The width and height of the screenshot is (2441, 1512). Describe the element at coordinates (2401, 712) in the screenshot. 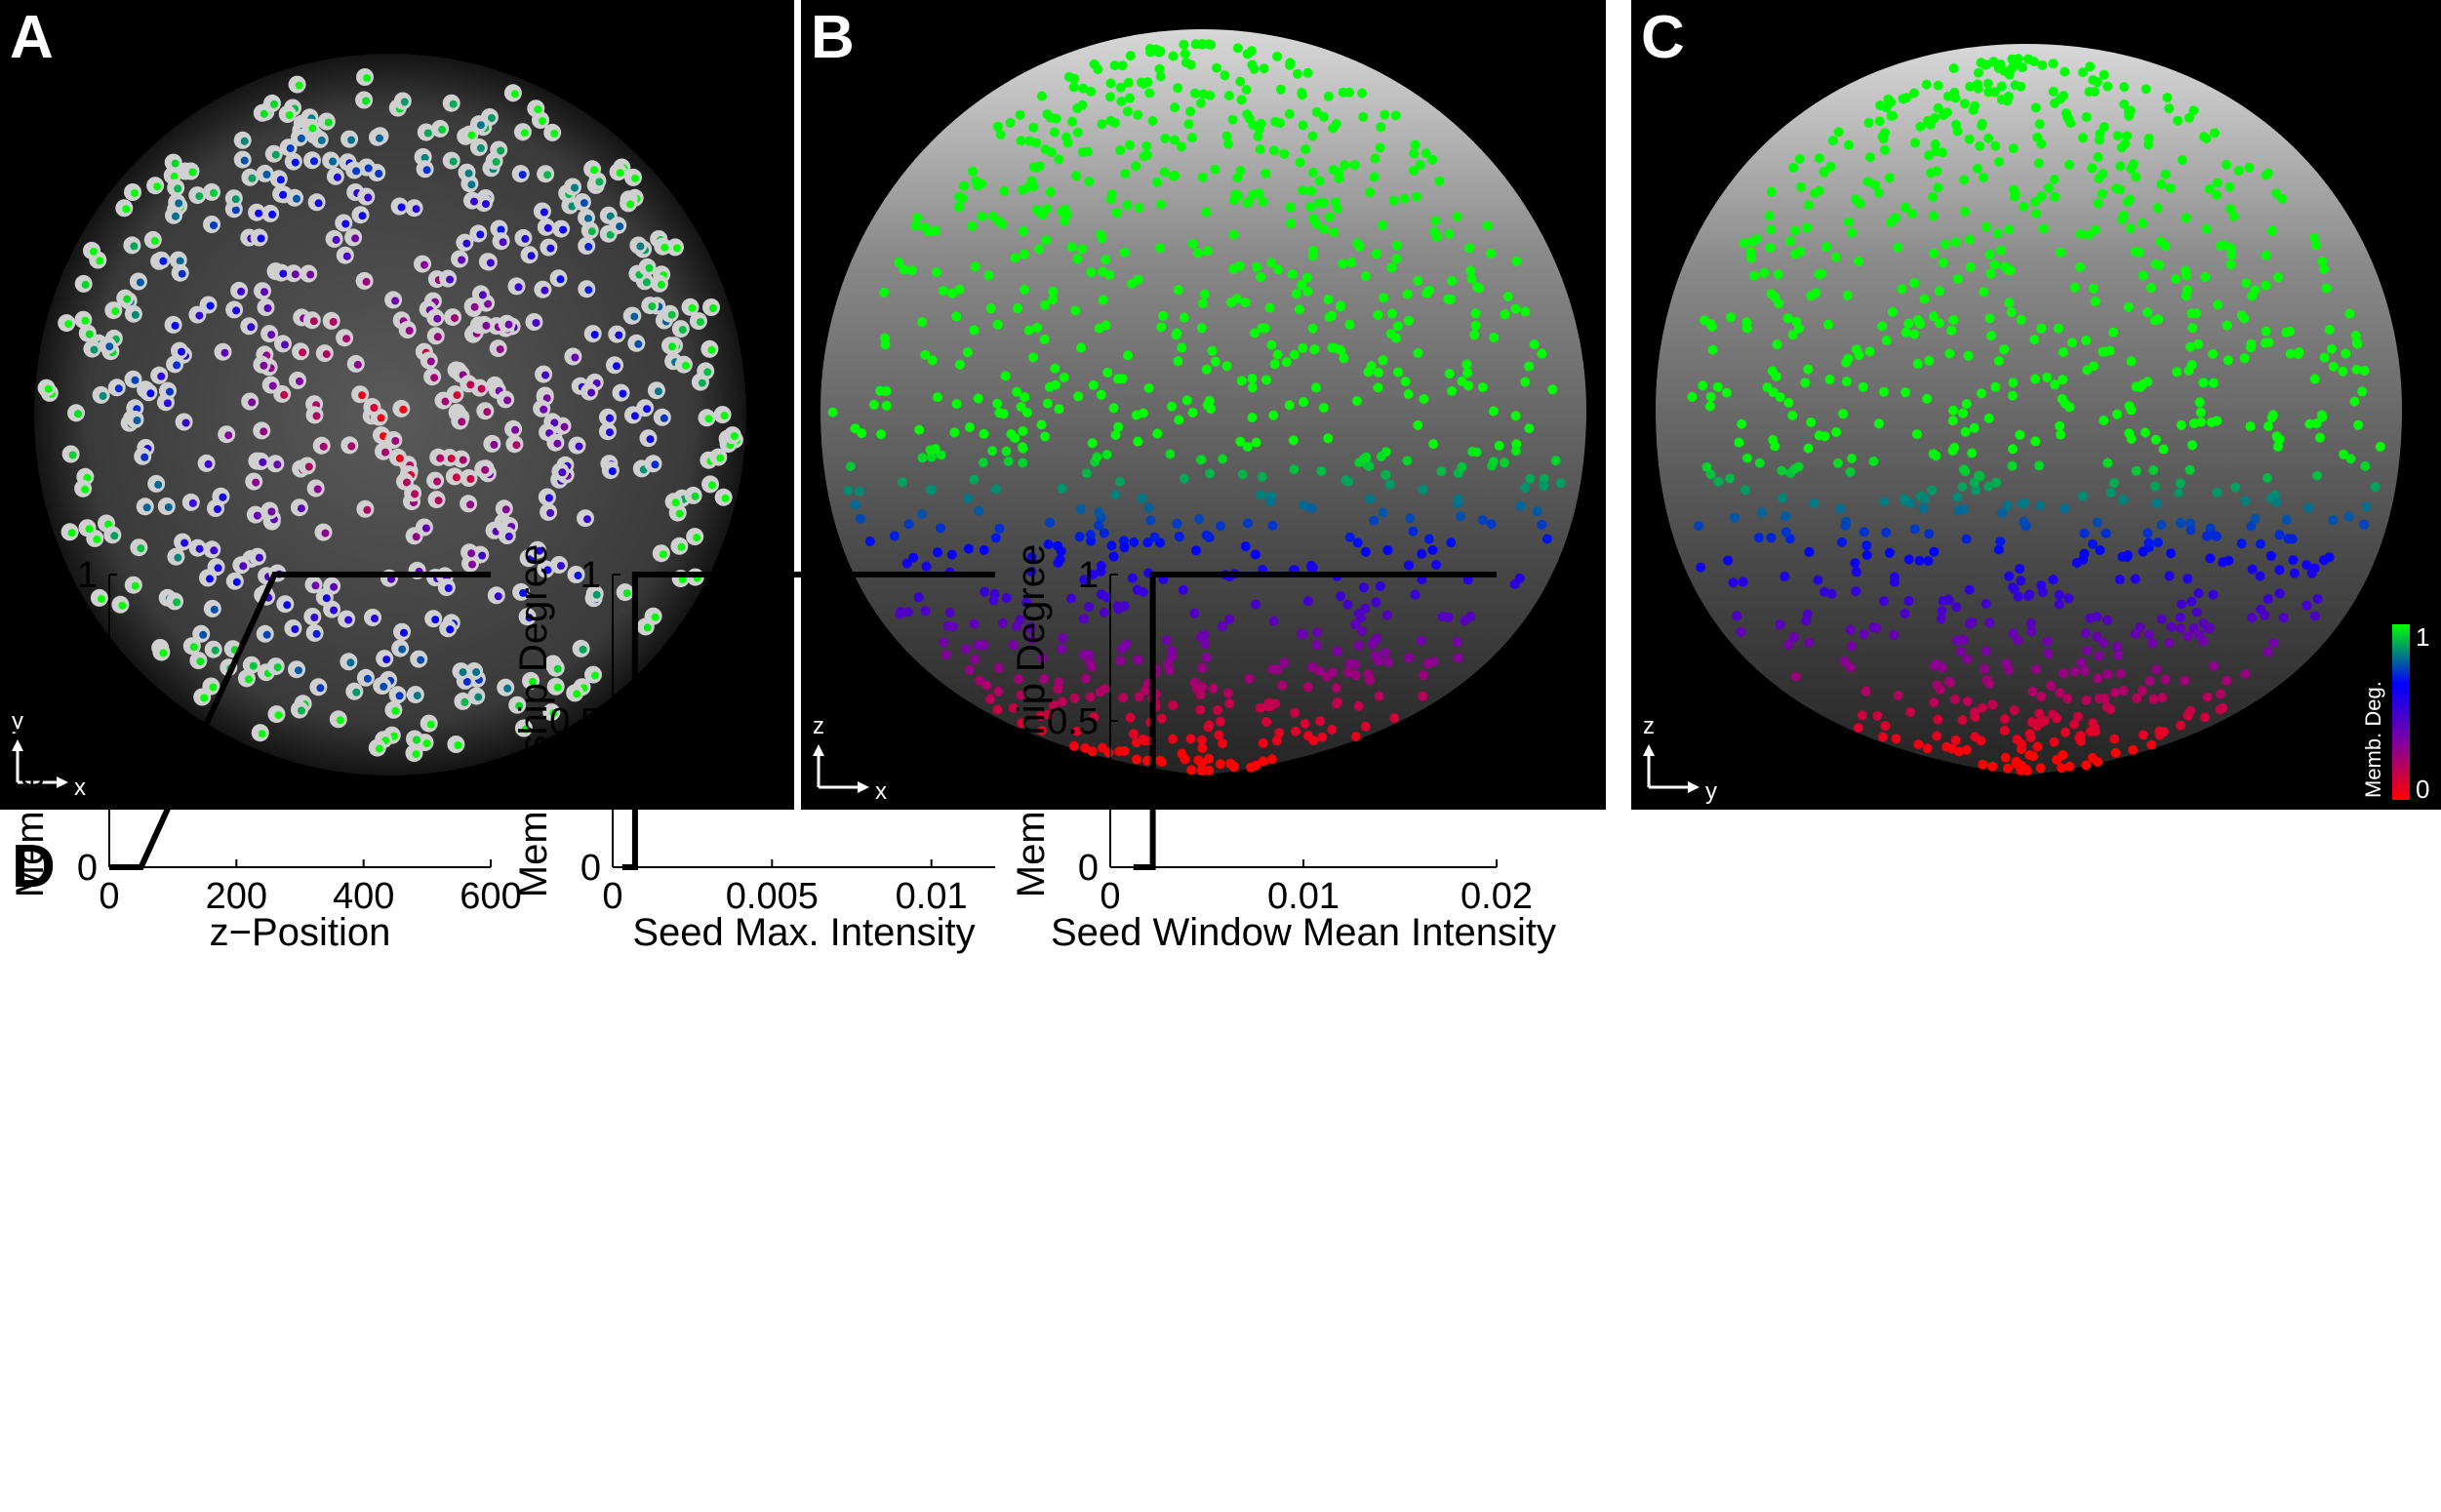

I see `colorbar` at that location.